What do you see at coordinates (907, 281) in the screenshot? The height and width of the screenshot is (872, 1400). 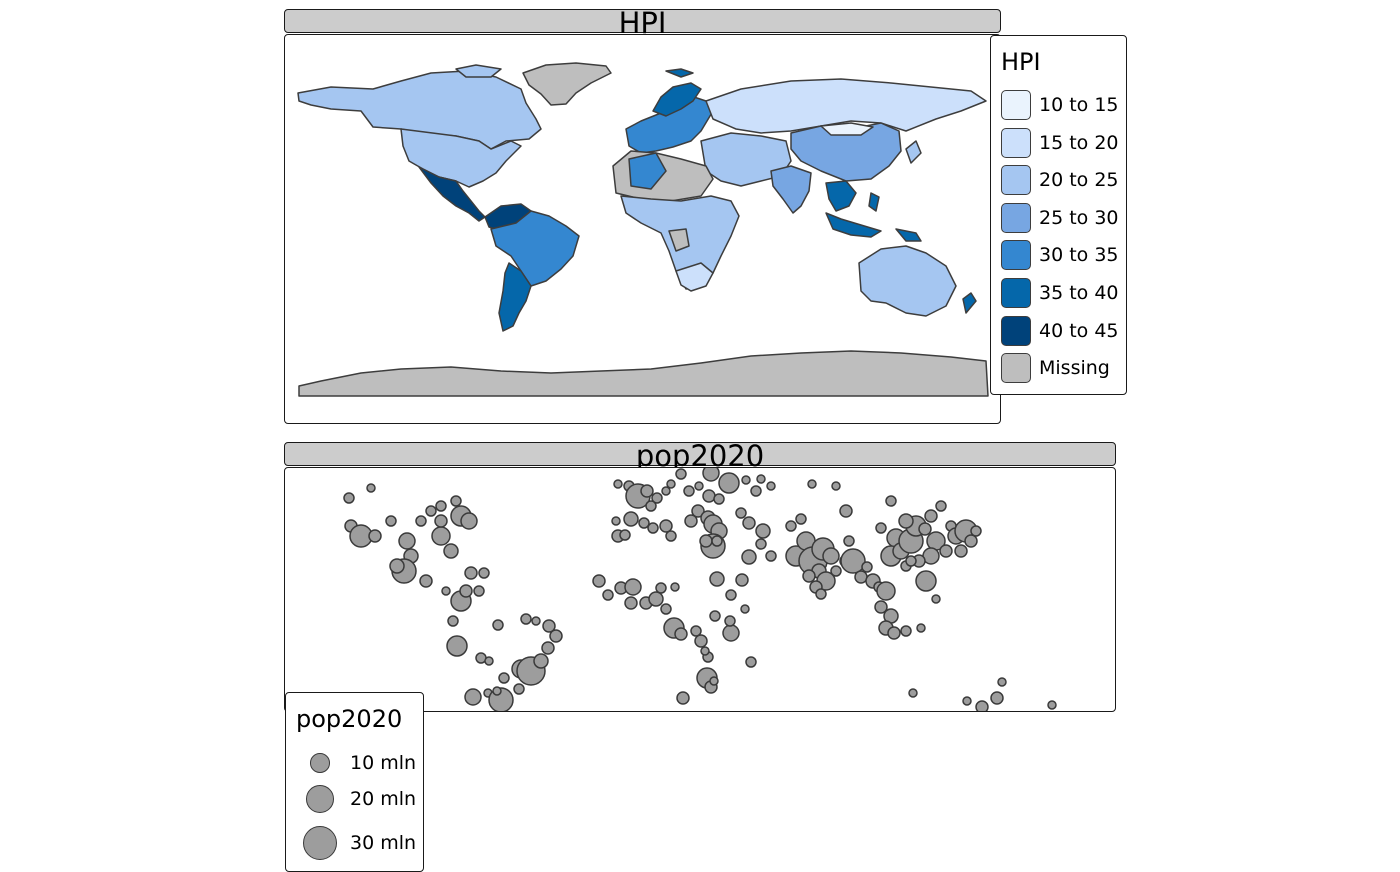 I see `region-australia` at bounding box center [907, 281].